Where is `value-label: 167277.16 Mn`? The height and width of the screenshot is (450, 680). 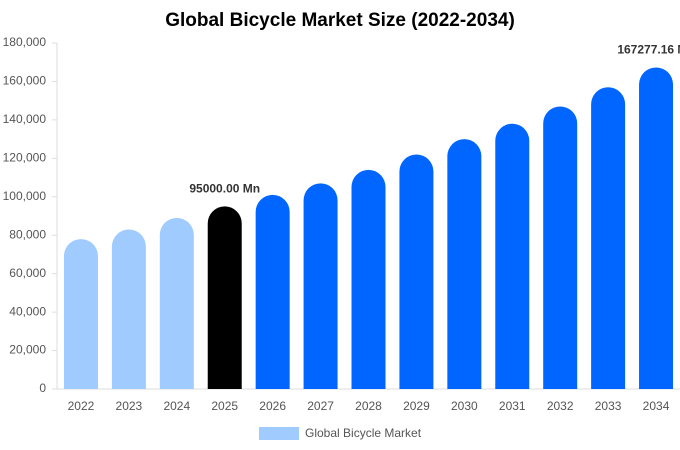 value-label: 167277.16 Mn is located at coordinates (648, 50).